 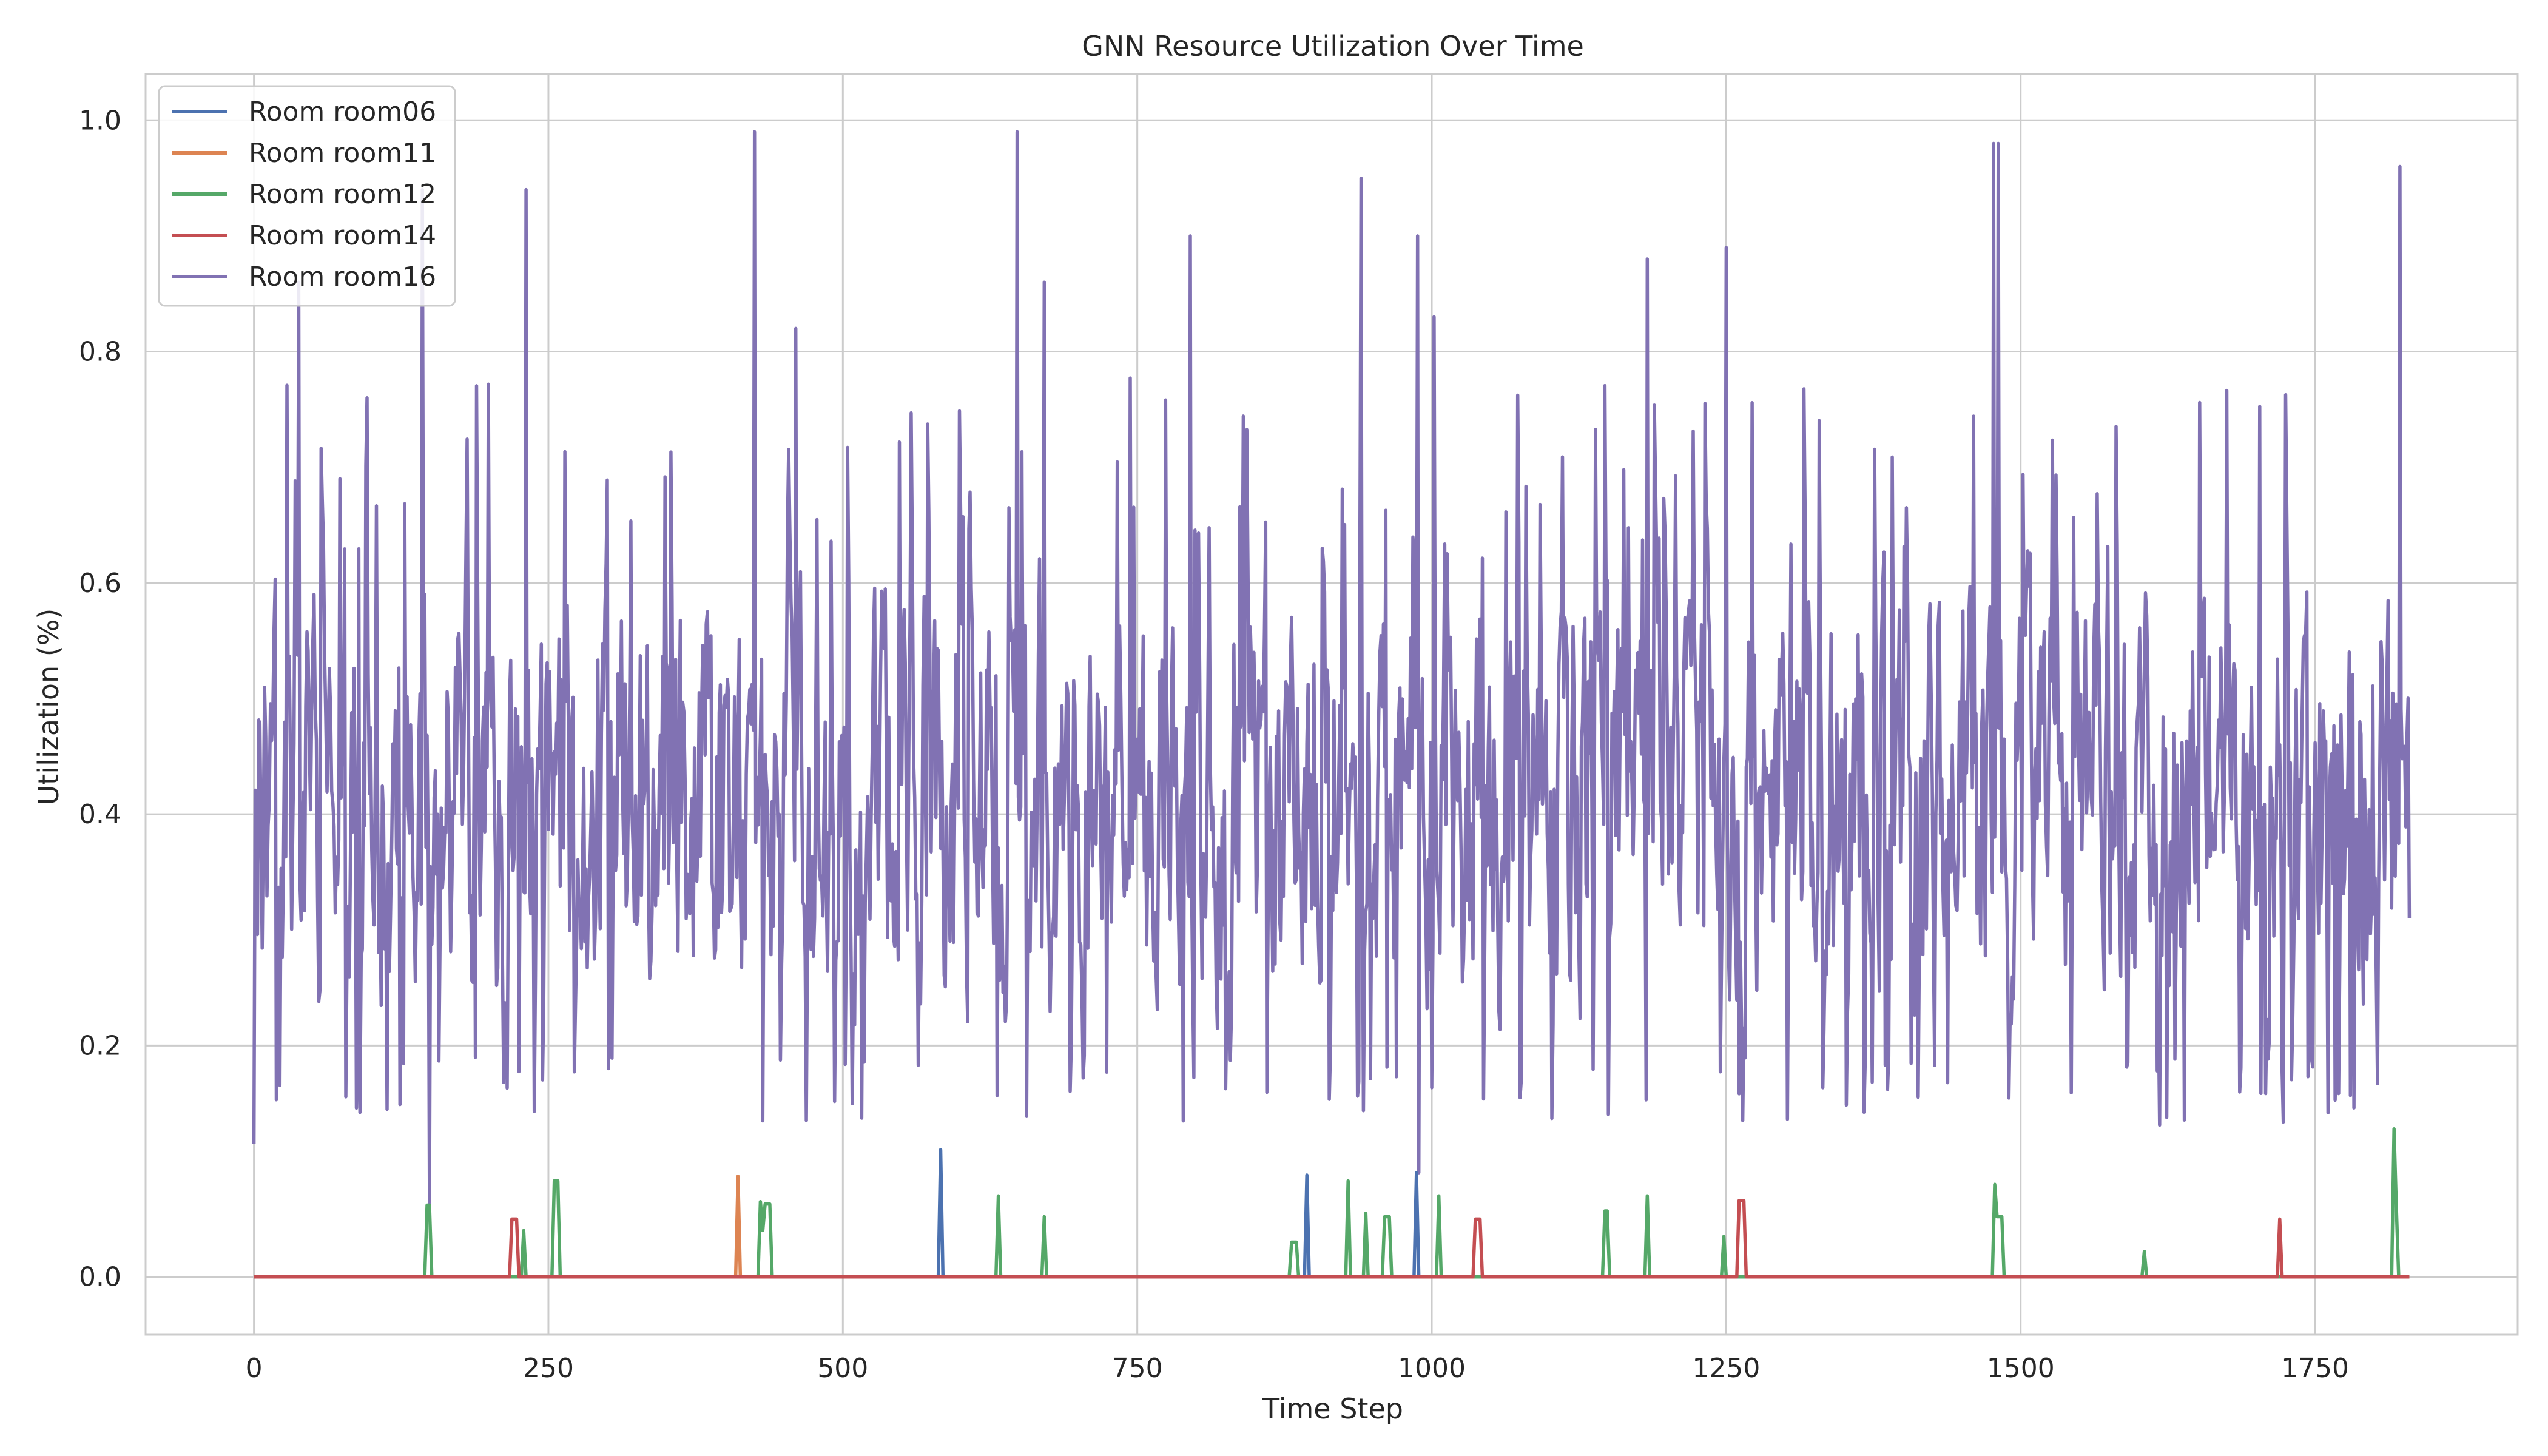 What do you see at coordinates (254, 1368) in the screenshot?
I see `x-tick-label: 0` at bounding box center [254, 1368].